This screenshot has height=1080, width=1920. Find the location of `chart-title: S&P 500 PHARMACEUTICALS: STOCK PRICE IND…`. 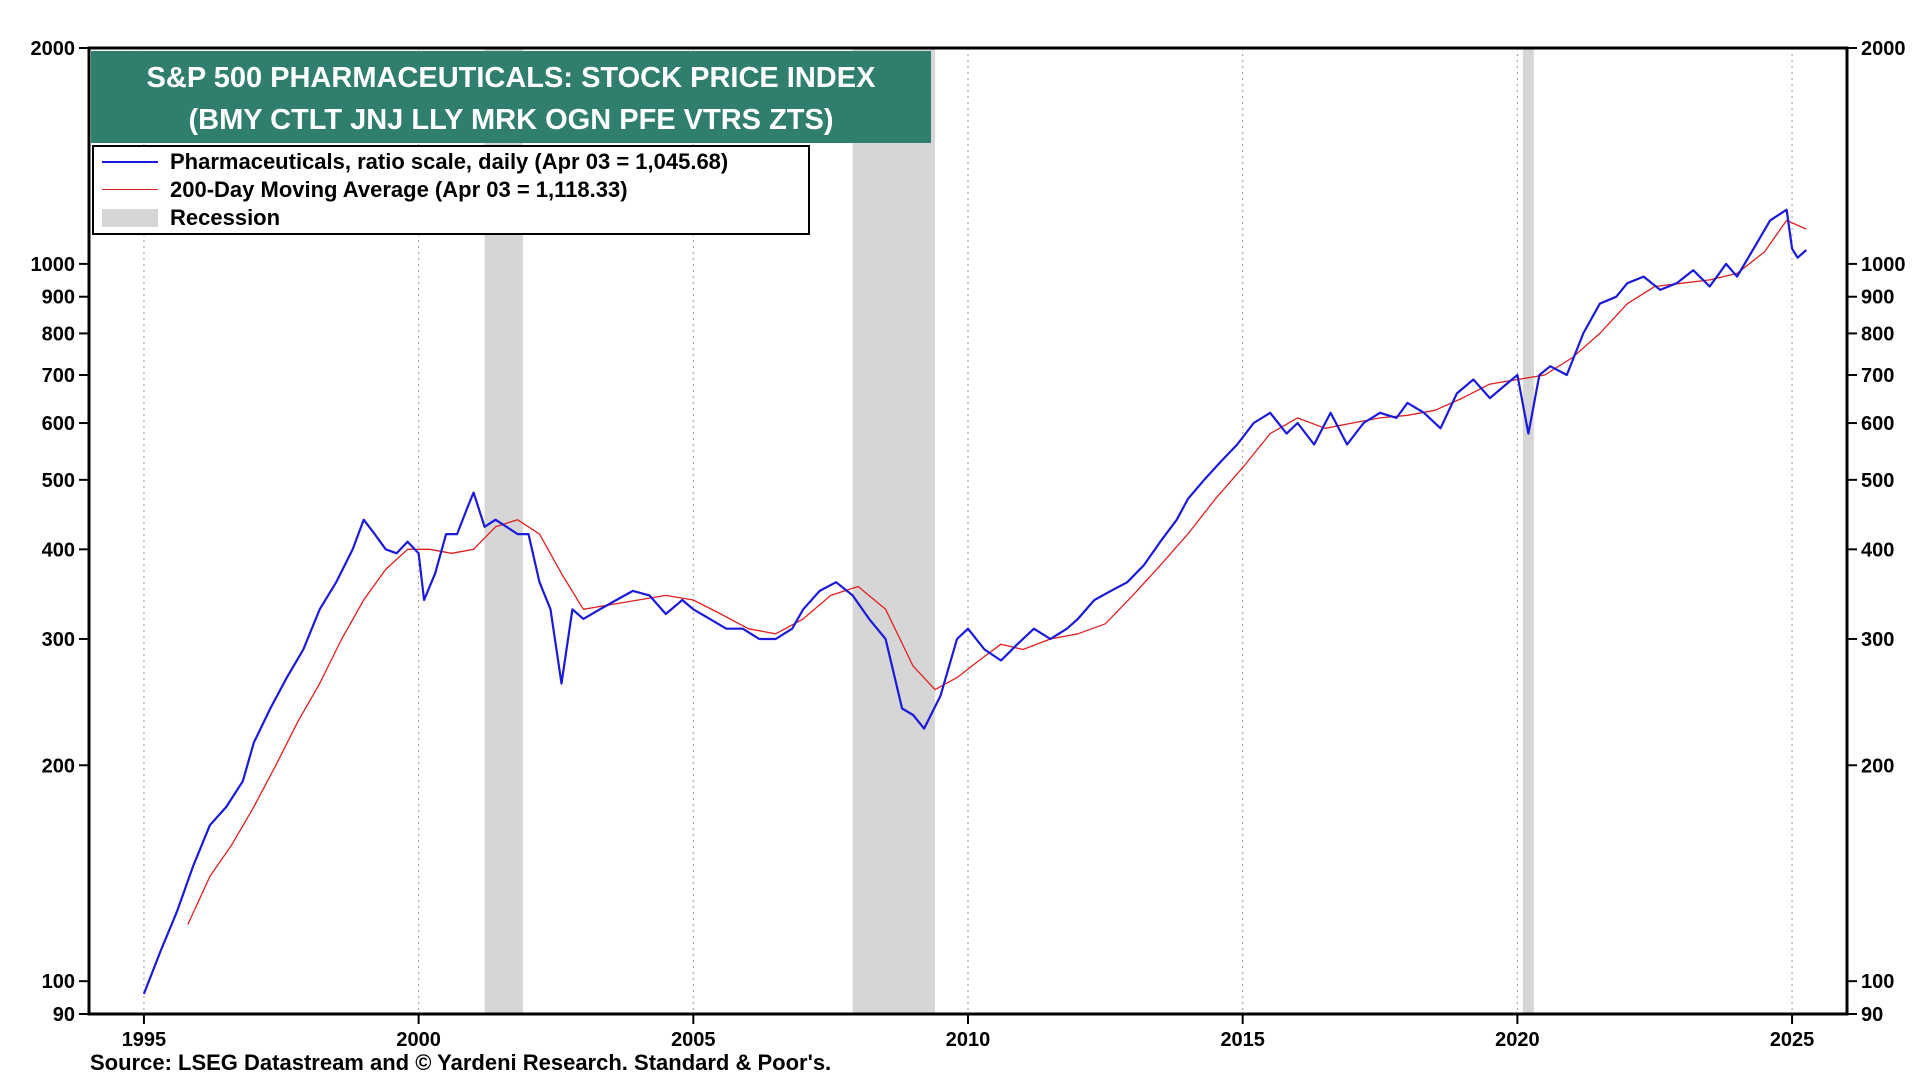

chart-title: S&P 500 PHARMACEUTICALS: STOCK PRICE IND… is located at coordinates (511, 78).